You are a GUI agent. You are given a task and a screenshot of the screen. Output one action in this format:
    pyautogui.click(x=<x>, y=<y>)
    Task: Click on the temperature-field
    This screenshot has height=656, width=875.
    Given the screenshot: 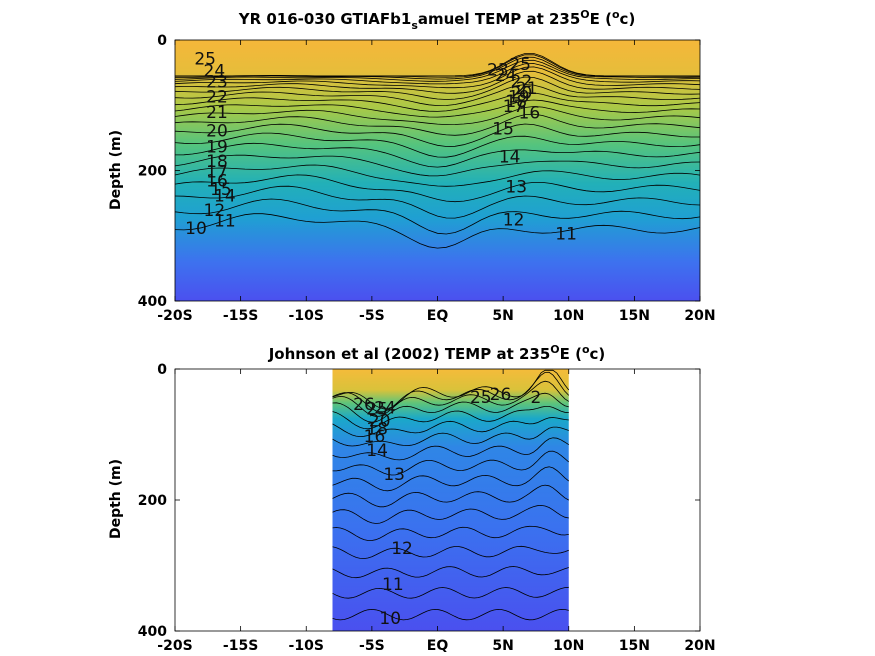 What is the action you would take?
    pyautogui.click(x=450, y=500)
    